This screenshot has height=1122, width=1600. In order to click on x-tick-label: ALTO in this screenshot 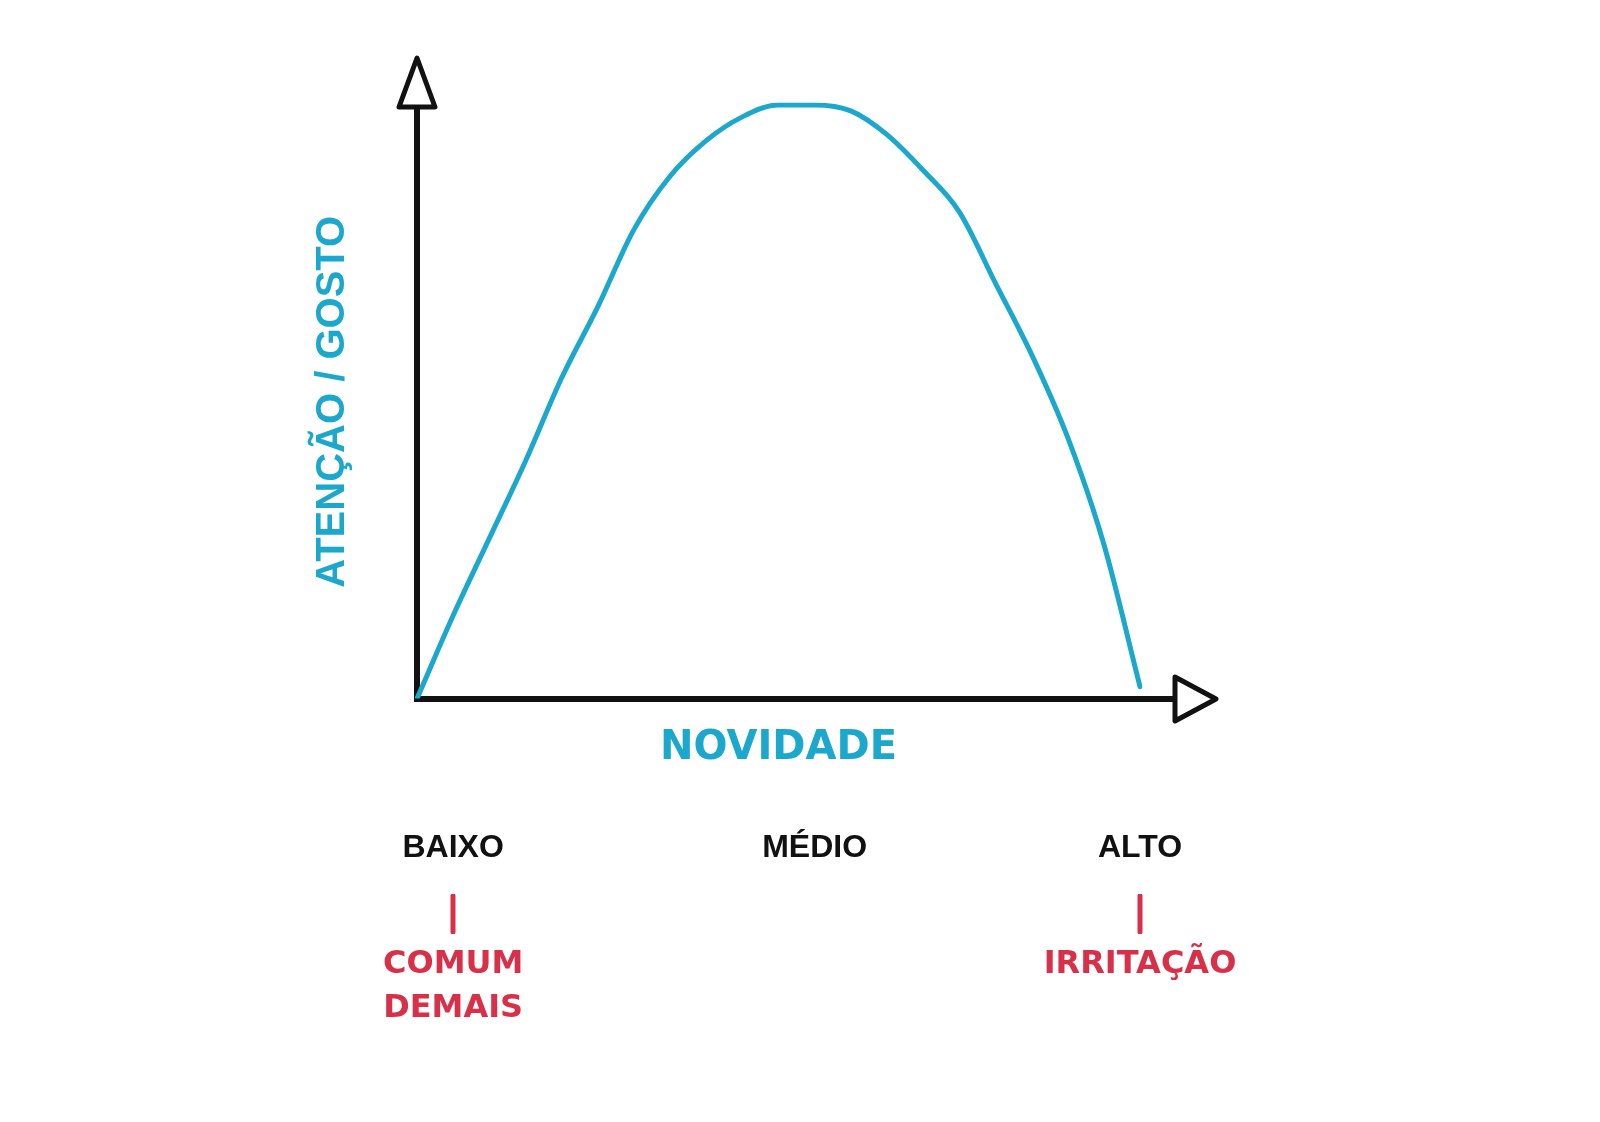, I will do `click(1140, 845)`.